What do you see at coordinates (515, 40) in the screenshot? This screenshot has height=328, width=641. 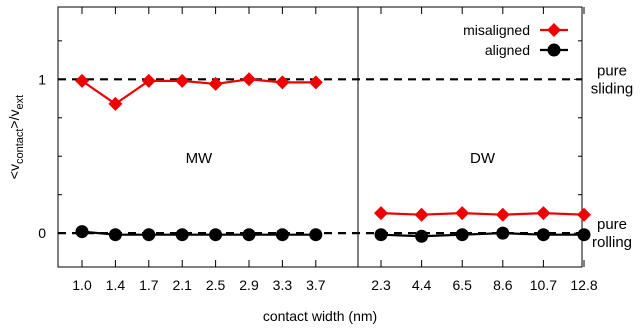 I see `chart-legend: misaligned aligned` at bounding box center [515, 40].